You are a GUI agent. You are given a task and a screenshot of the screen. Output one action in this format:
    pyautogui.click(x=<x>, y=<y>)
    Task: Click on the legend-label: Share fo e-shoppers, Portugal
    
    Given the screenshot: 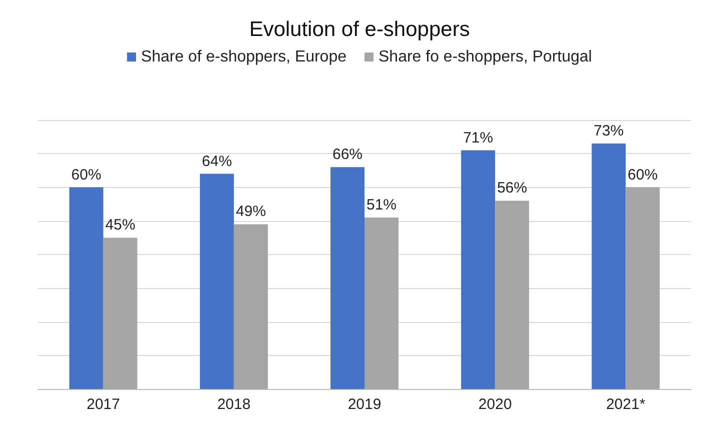 What is the action you would take?
    pyautogui.click(x=485, y=57)
    